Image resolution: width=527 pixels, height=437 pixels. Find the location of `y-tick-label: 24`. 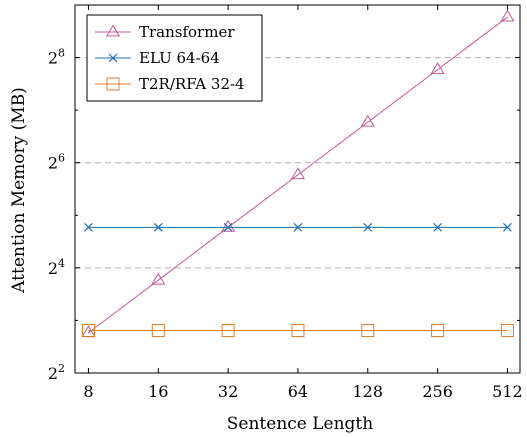

y-tick-label: 24 is located at coordinates (56, 267).